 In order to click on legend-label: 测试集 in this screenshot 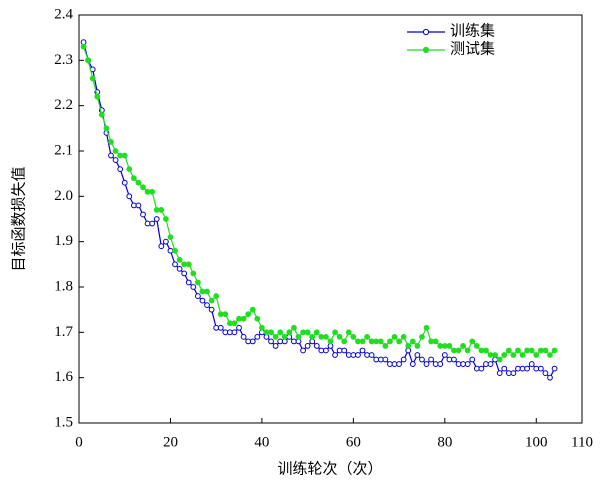, I will do `click(472, 48)`.